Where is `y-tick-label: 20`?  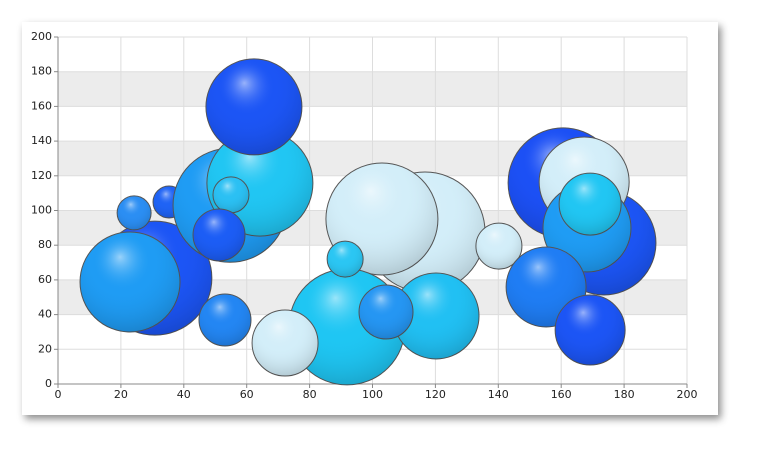 y-tick-label: 20 is located at coordinates (45, 348).